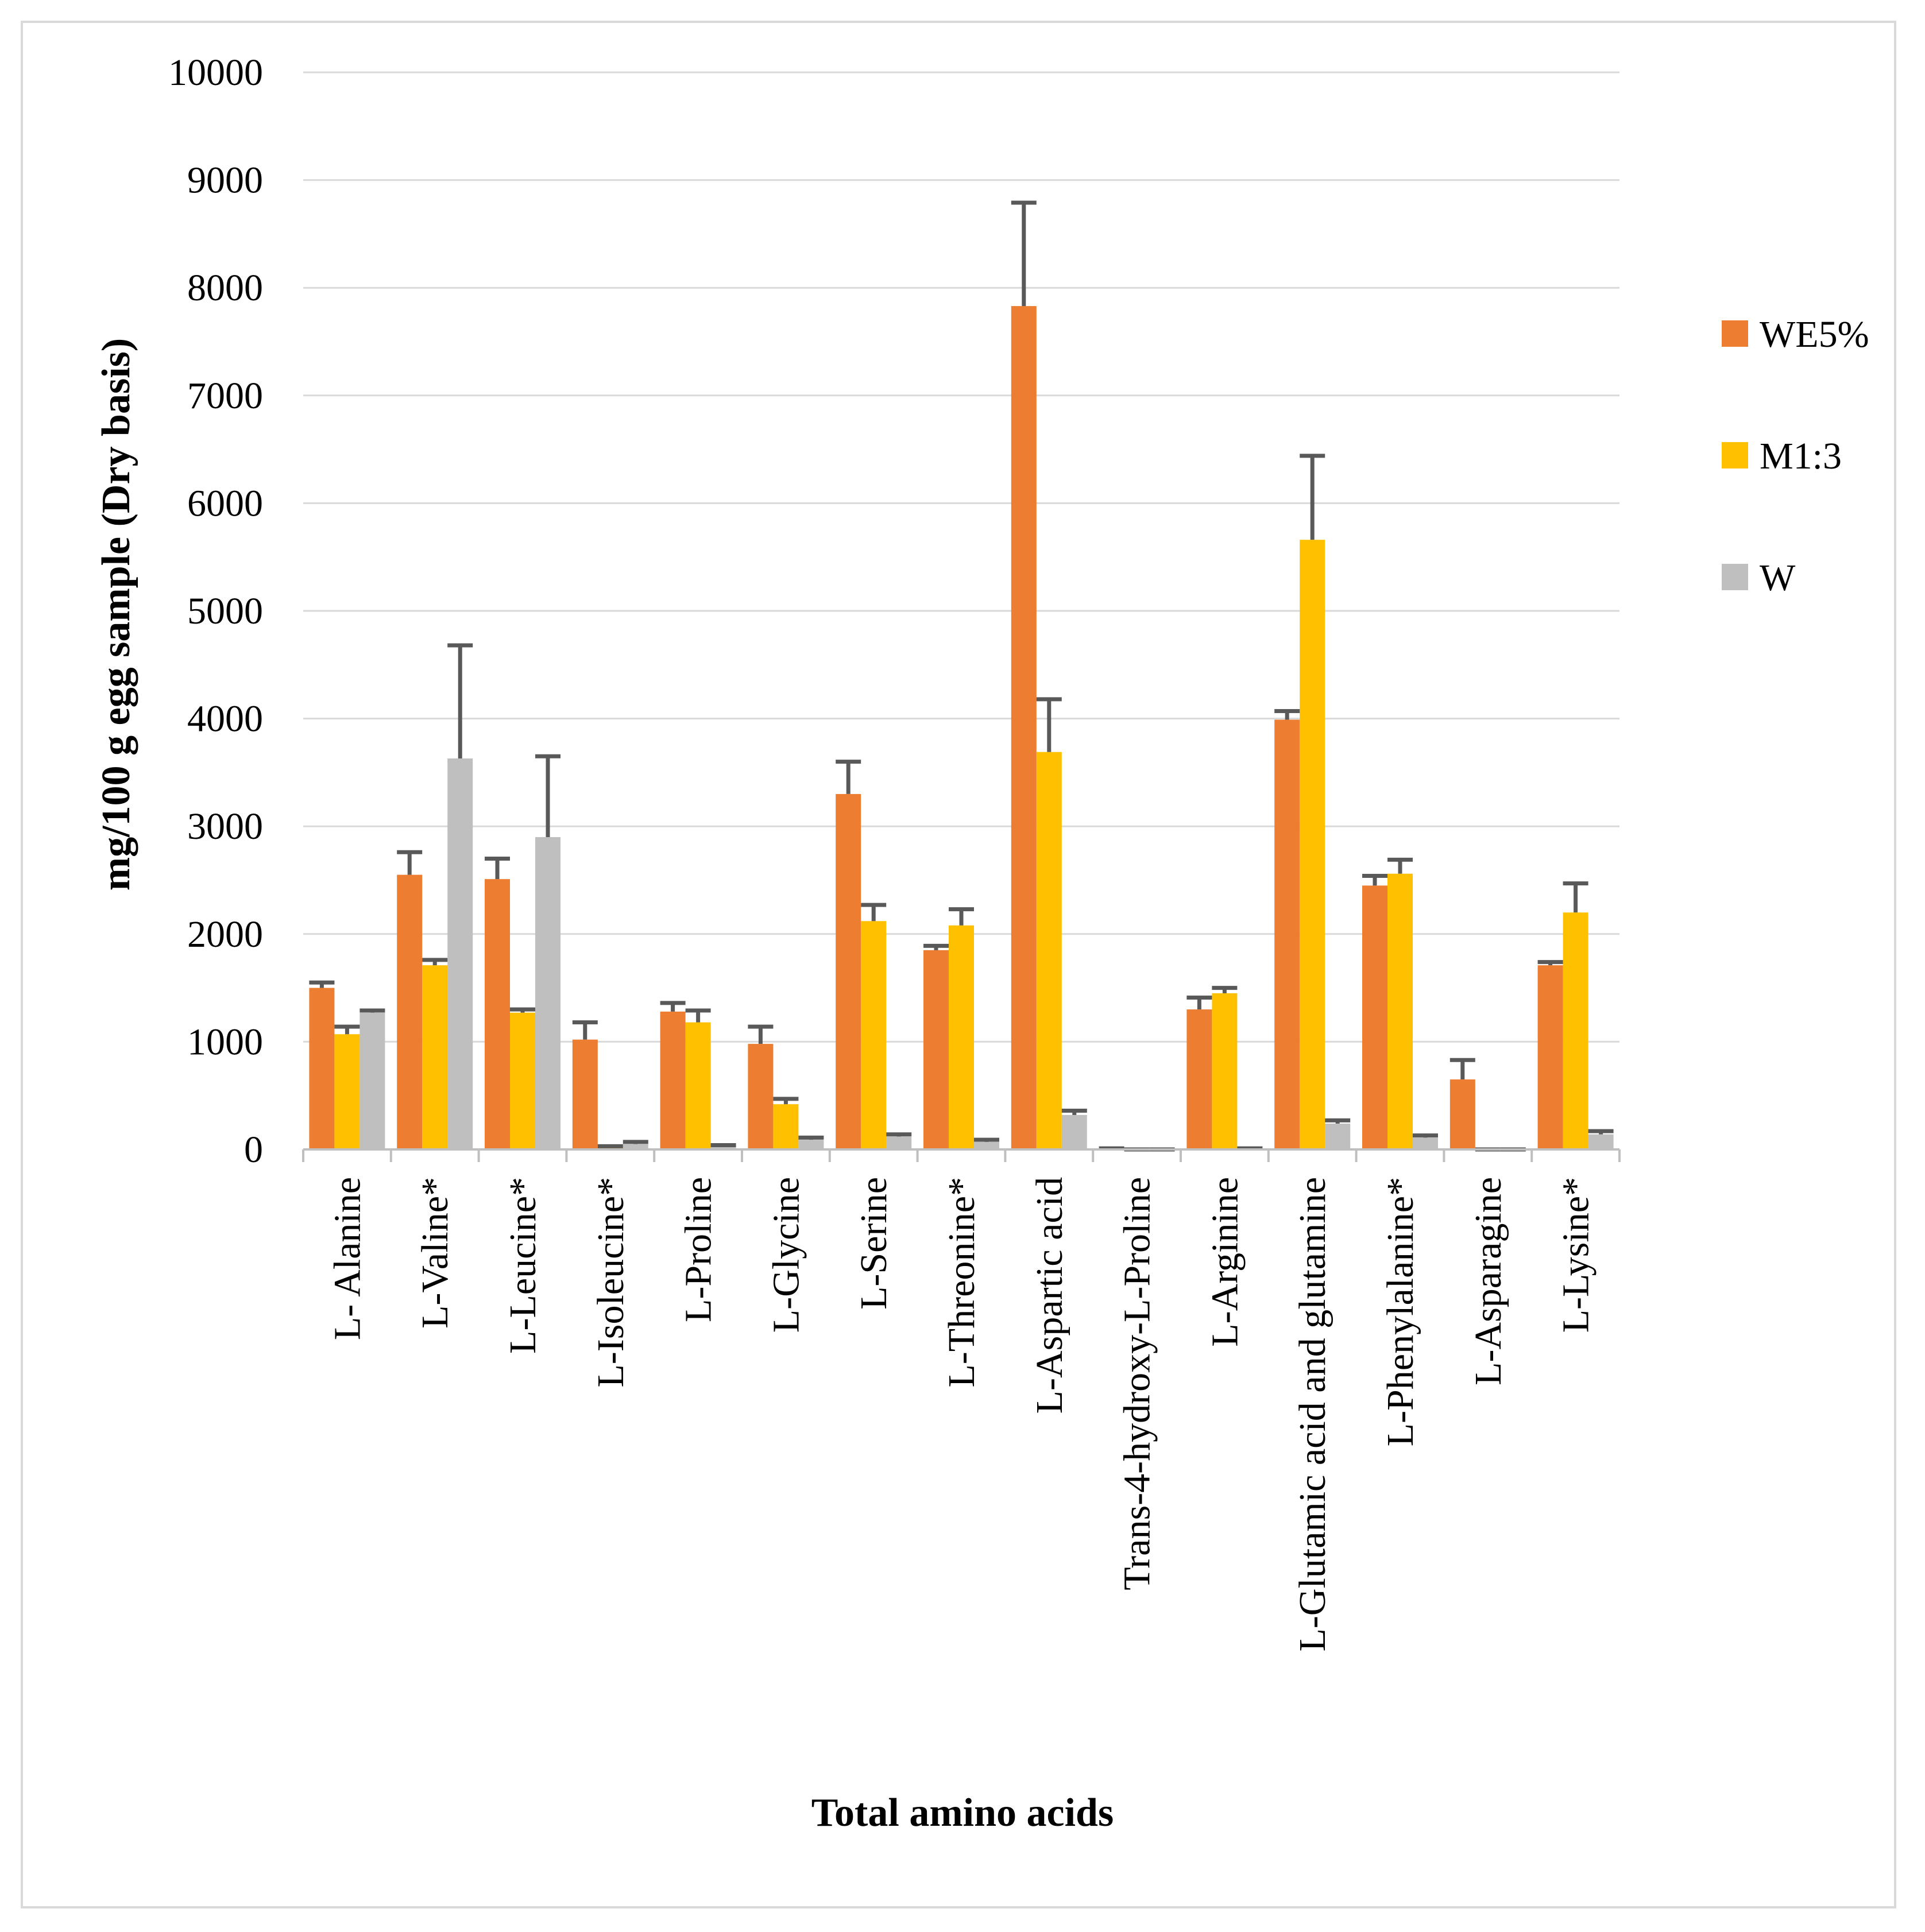  I want to click on x-category-label: L-Asparagine, so click(1488, 1281).